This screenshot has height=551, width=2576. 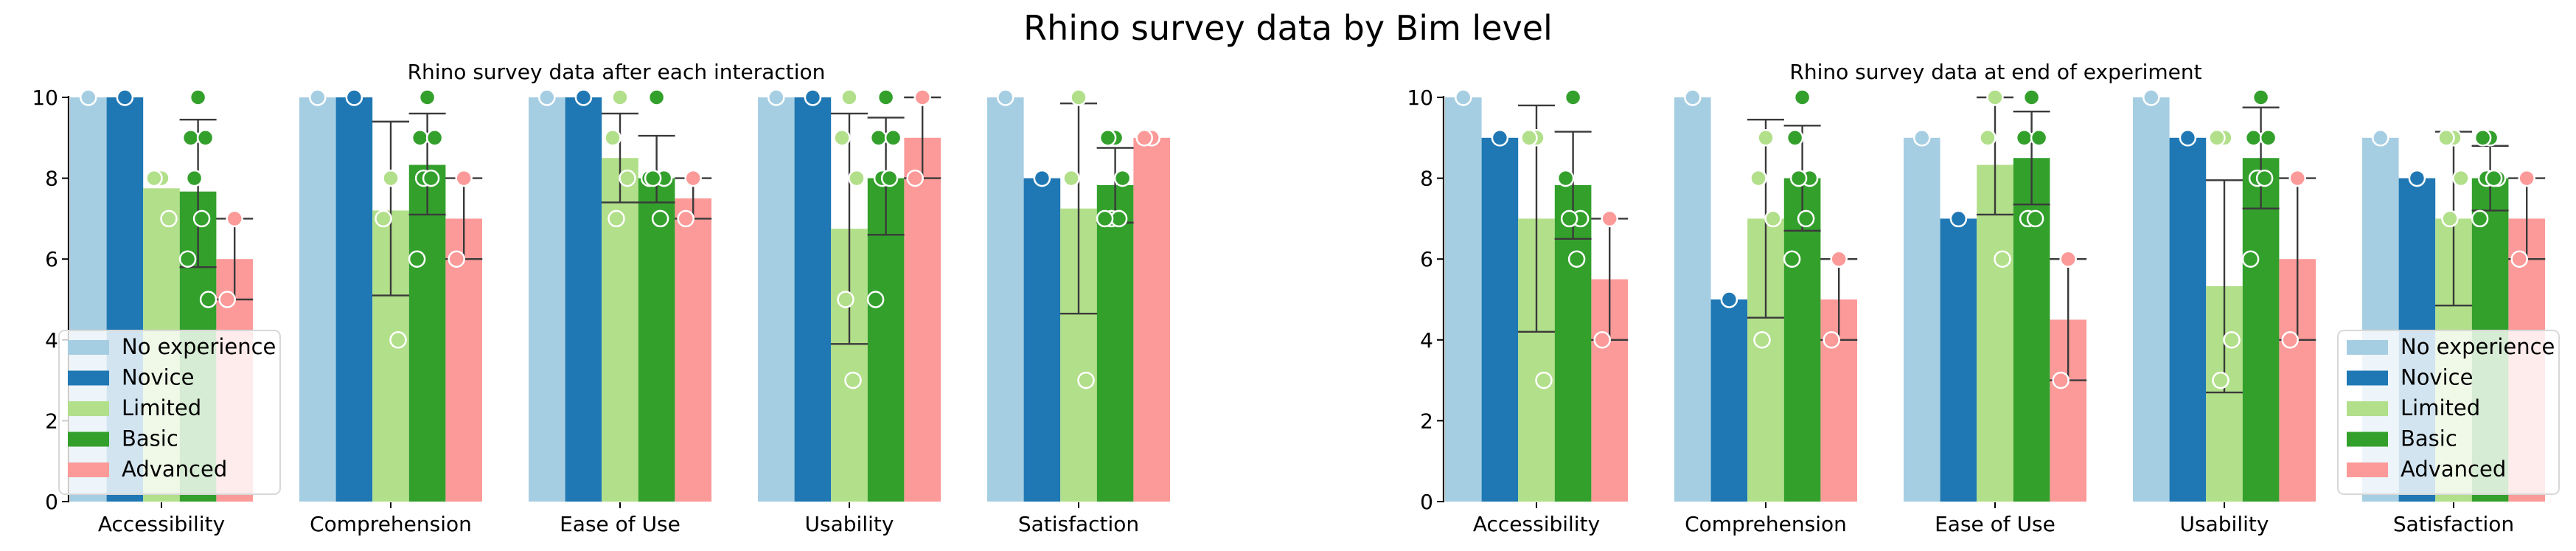 What do you see at coordinates (88, 469) in the screenshot?
I see `legend-swatch-advanced` at bounding box center [88, 469].